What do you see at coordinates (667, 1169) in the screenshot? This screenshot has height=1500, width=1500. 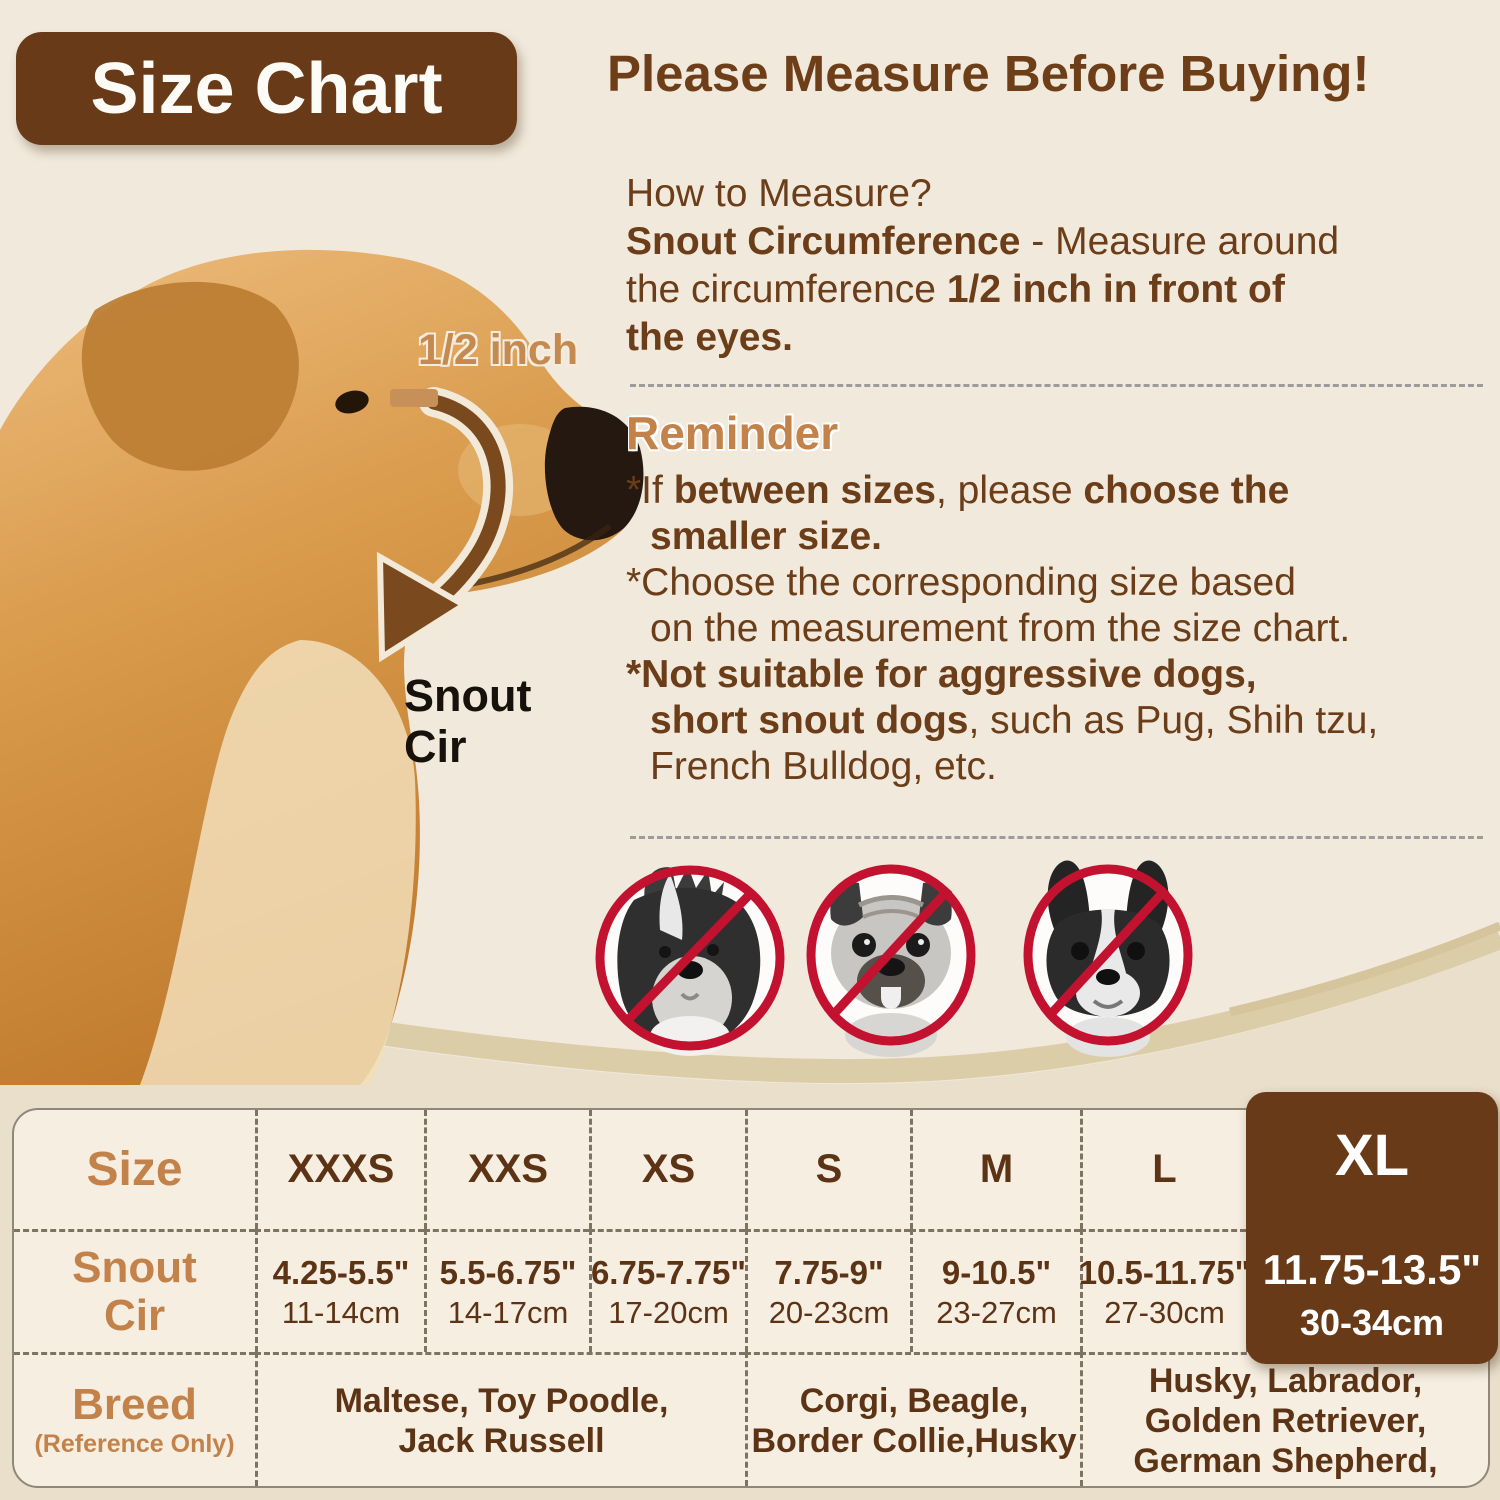 I see `col-header-xs: XS` at bounding box center [667, 1169].